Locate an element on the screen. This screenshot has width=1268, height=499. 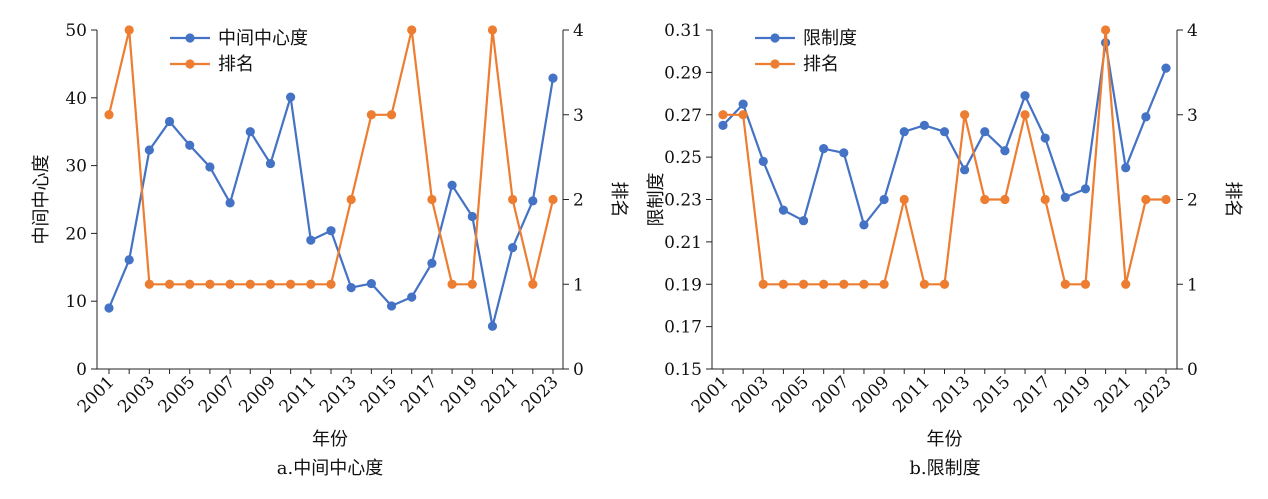
left-tick-label: 10 is located at coordinates (76, 302).